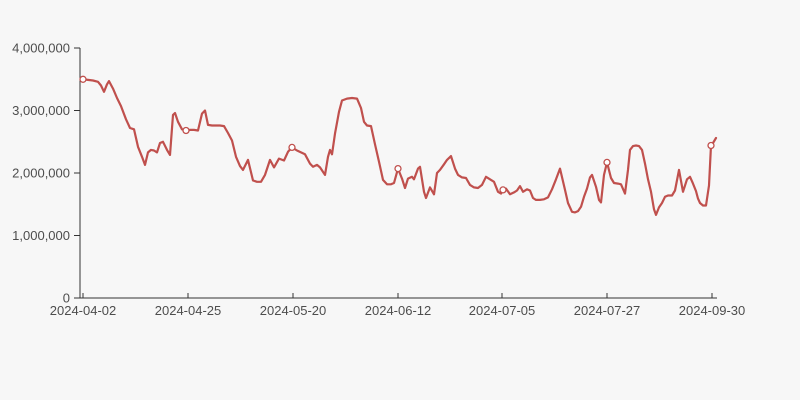  Describe the element at coordinates (398, 310) in the screenshot. I see `x-tick-label: 2024-06-12` at that location.